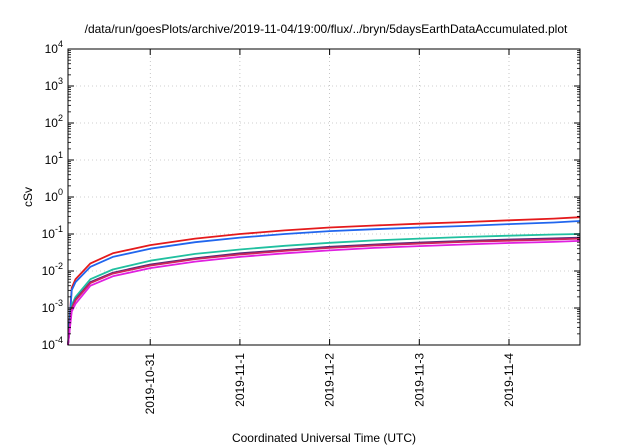 The image size is (640, 448). What do you see at coordinates (52, 269) in the screenshot?
I see `y-tick-label: 10⁻²` at bounding box center [52, 269].